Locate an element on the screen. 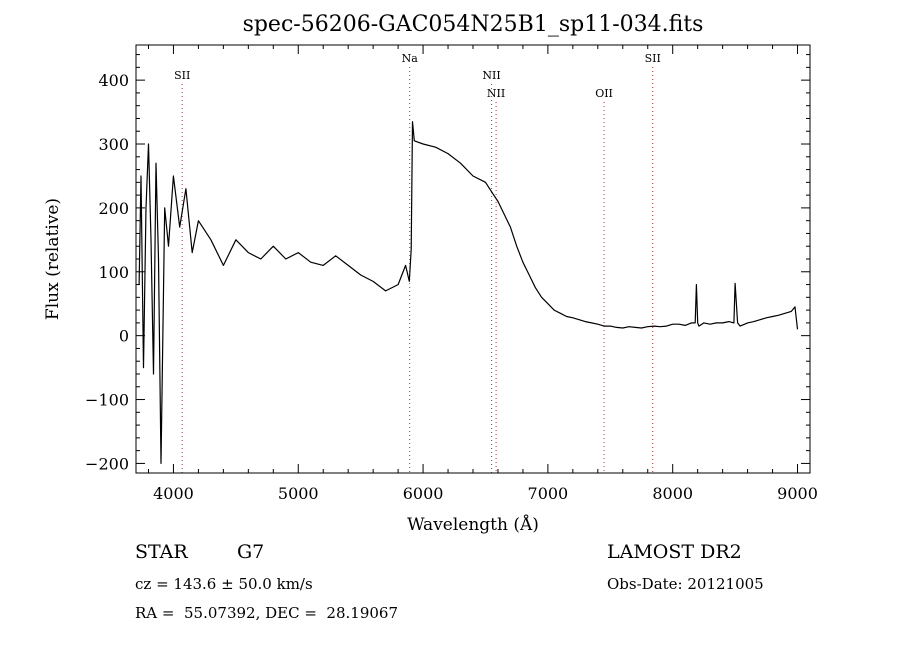  survey-name: LAMOST DR2 is located at coordinates (674, 552).